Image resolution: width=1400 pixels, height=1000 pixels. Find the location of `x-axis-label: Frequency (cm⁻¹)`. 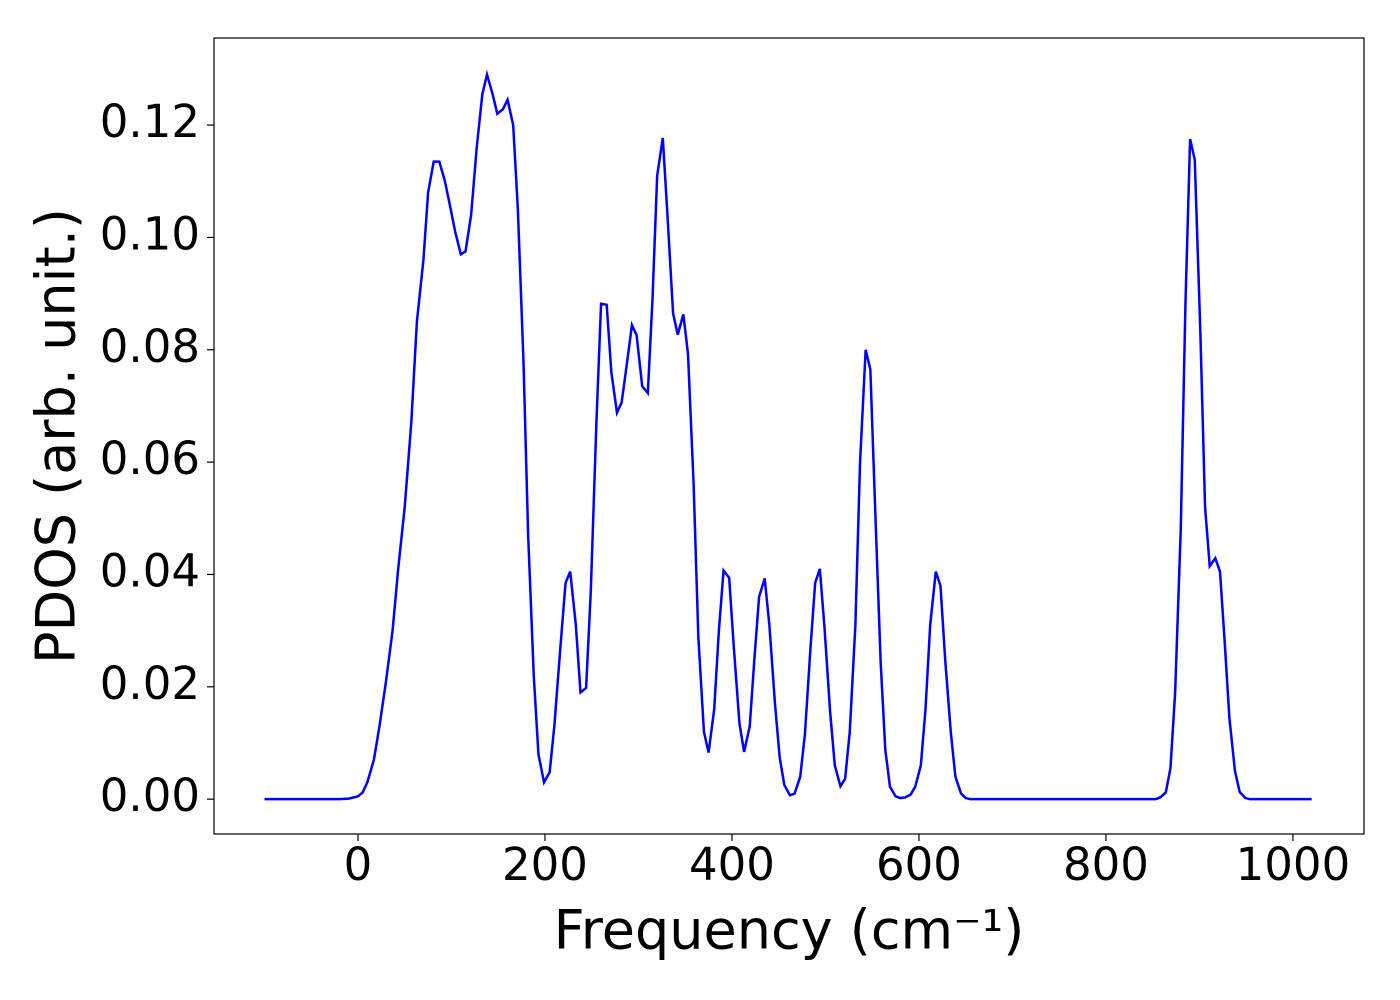

x-axis-label: Frequency (cm⁻¹) is located at coordinates (789, 930).